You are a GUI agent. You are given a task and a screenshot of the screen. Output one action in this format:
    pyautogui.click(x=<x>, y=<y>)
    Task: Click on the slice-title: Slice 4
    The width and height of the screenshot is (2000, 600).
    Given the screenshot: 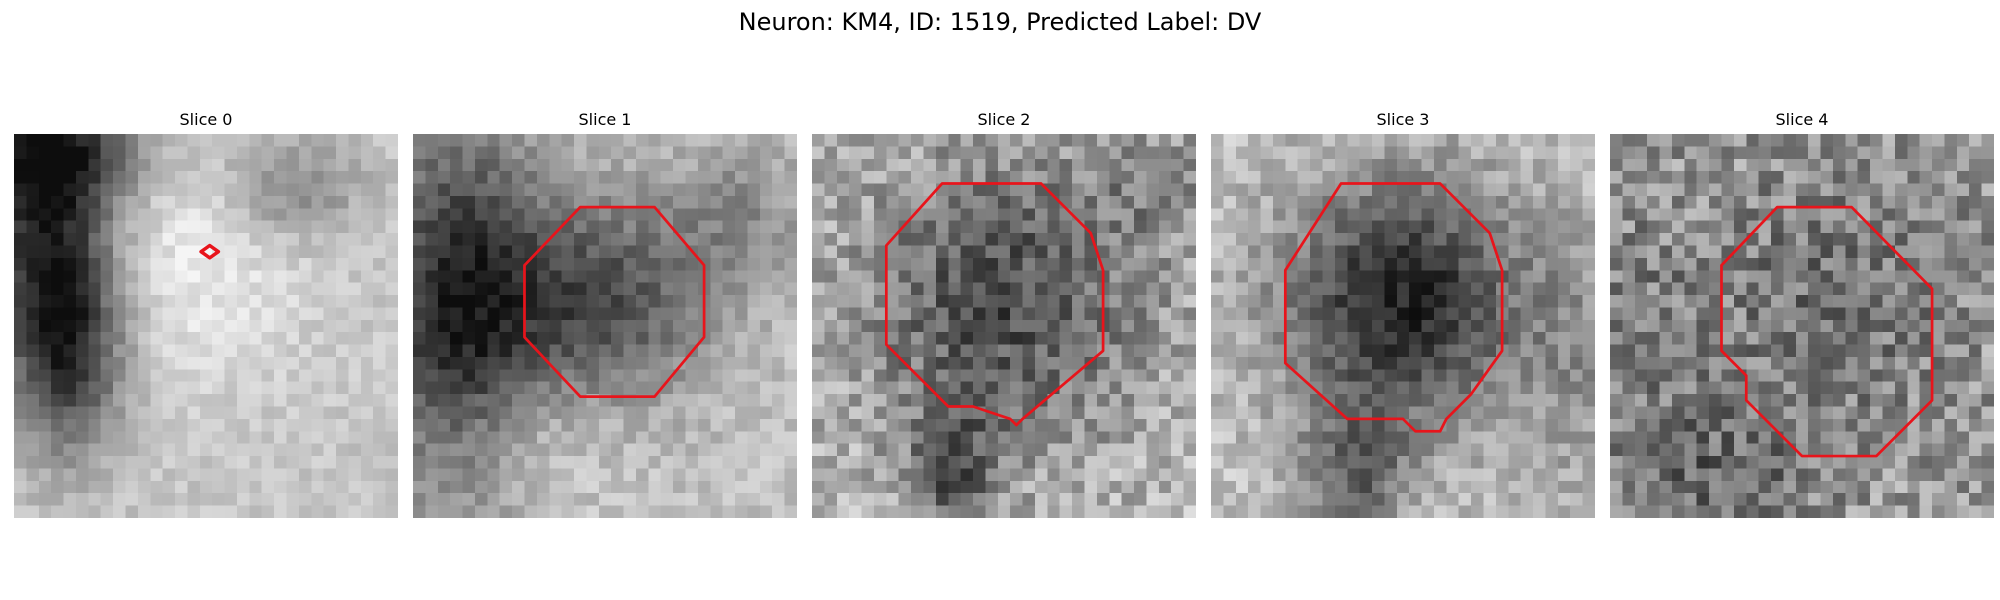 What is the action you would take?
    pyautogui.click(x=1802, y=119)
    